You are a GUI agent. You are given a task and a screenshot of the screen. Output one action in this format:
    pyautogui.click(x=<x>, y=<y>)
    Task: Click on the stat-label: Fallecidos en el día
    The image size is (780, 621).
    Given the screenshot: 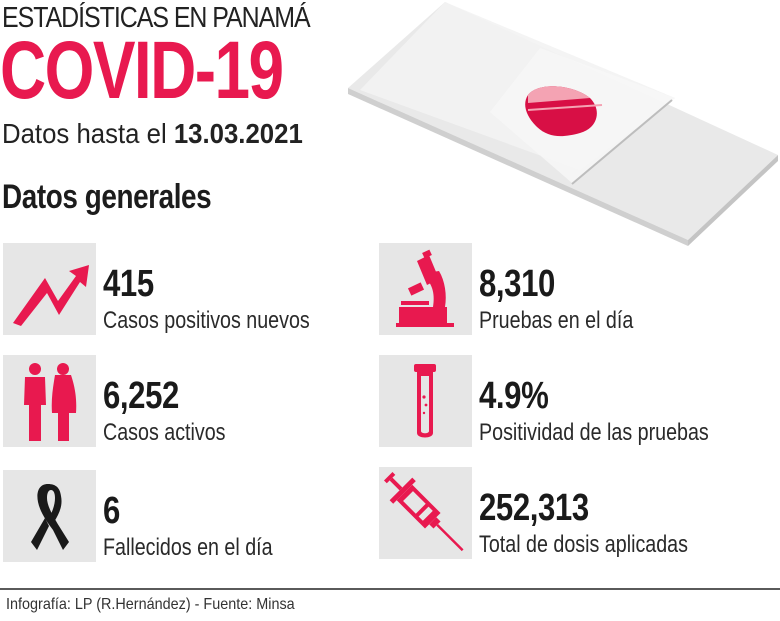 What is the action you would take?
    pyautogui.click(x=188, y=547)
    